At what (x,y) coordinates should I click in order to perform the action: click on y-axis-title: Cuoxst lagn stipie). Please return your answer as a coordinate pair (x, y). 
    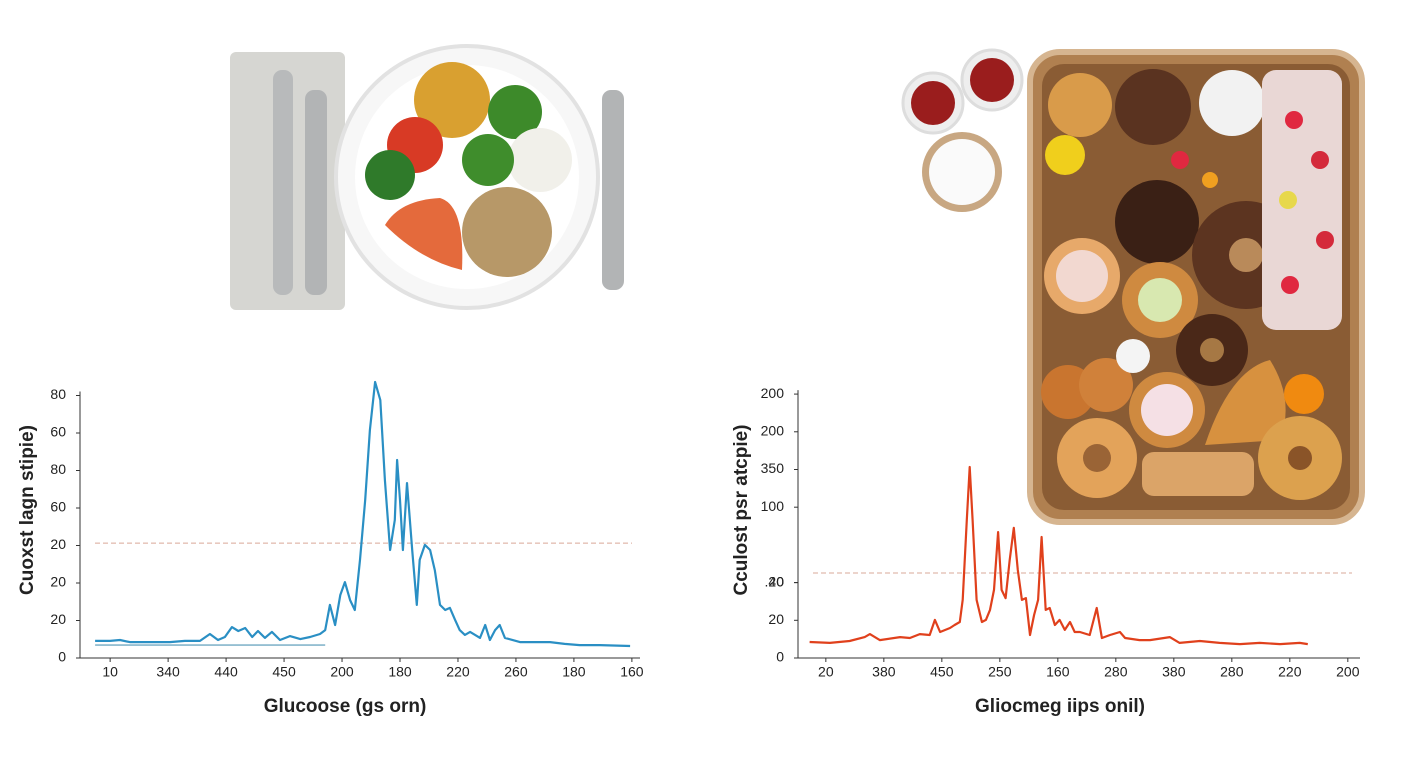
    Looking at the image, I should click on (27, 510).